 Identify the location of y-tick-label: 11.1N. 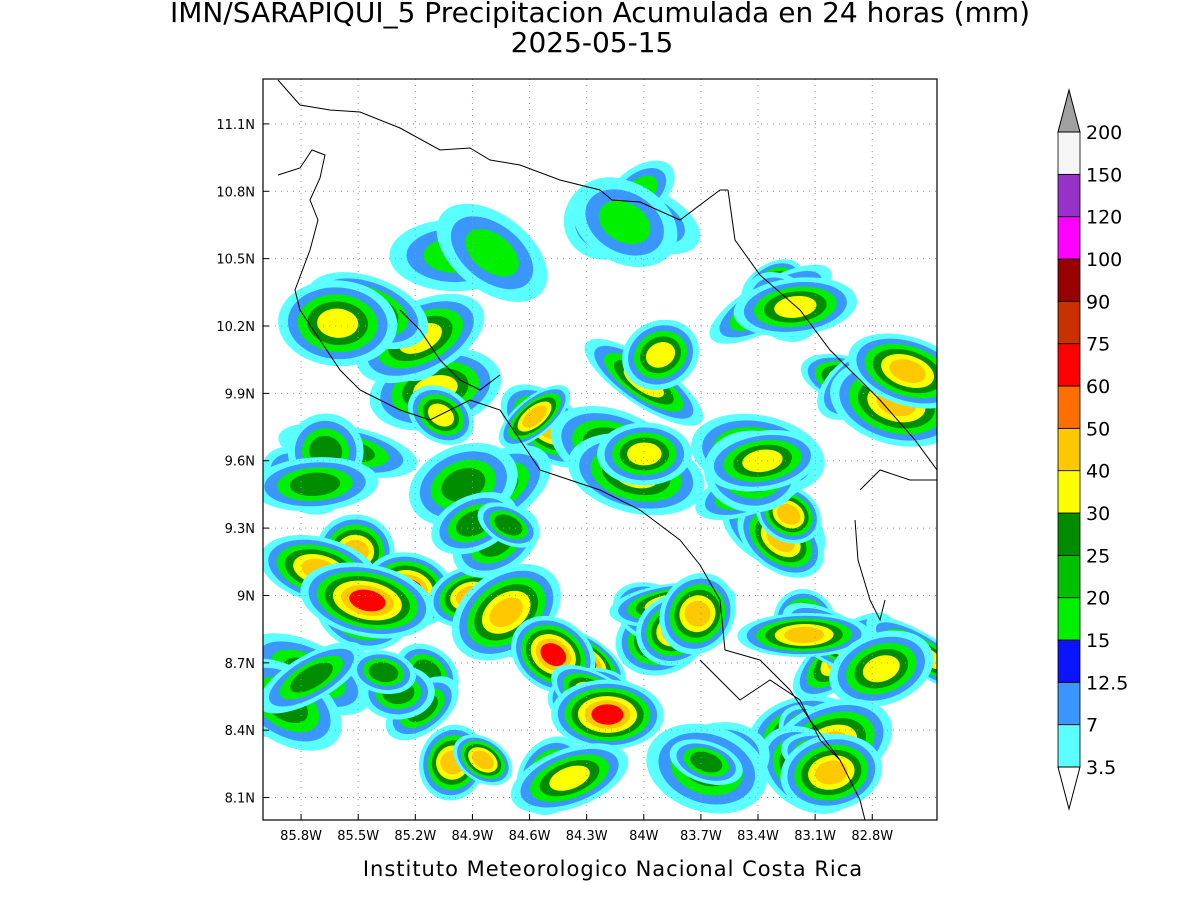
(235, 125).